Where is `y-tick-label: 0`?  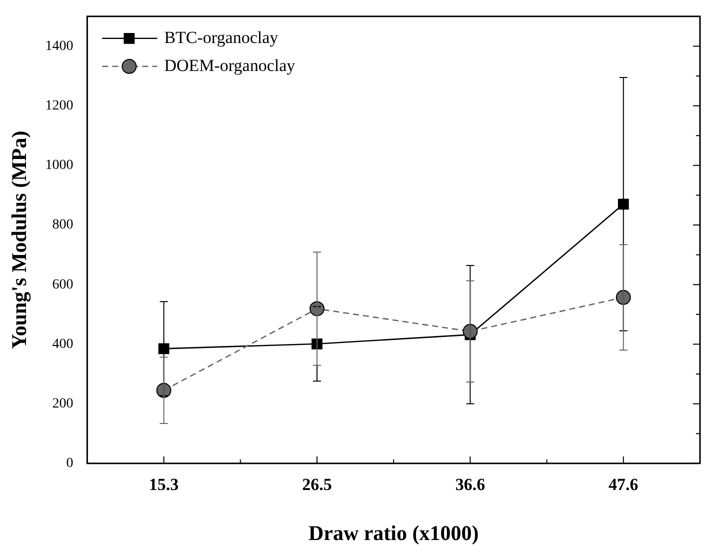 y-tick-label: 0 is located at coordinates (70, 464).